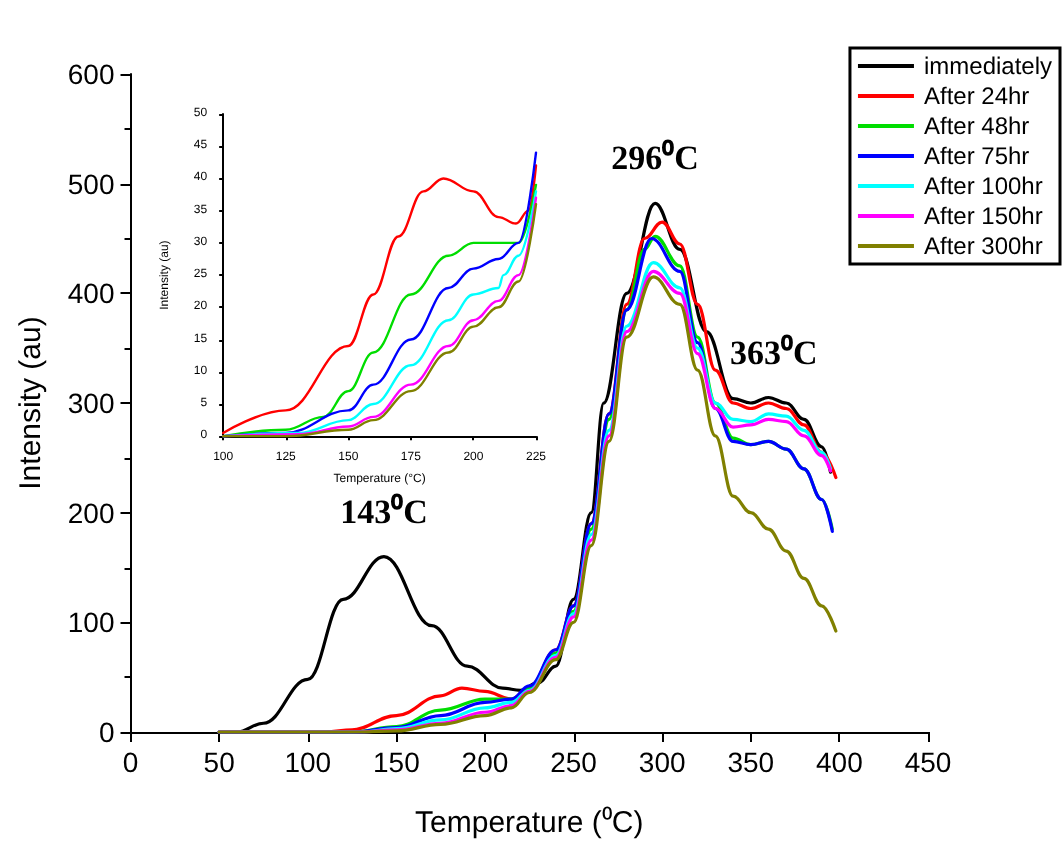 This screenshot has height=864, width=1062. Describe the element at coordinates (655, 158) in the screenshot. I see `annotation: 296⁰C` at that location.